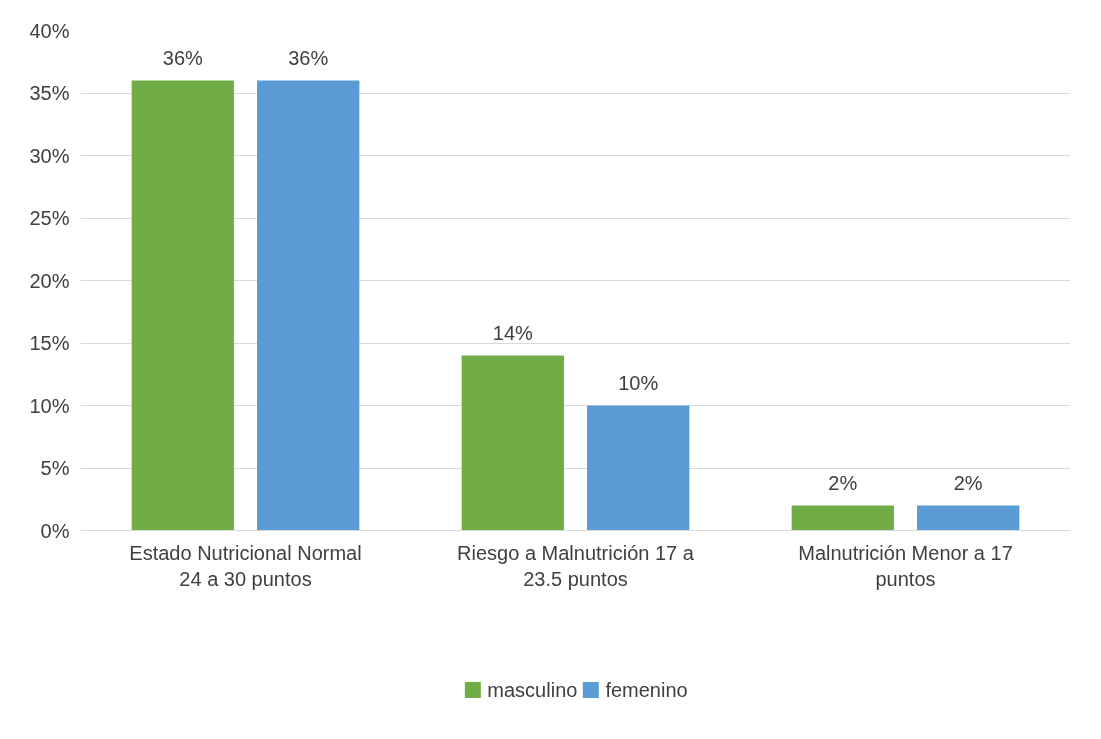 The image size is (1101, 739). What do you see at coordinates (55, 530) in the screenshot?
I see `y-tick-label: 0%` at bounding box center [55, 530].